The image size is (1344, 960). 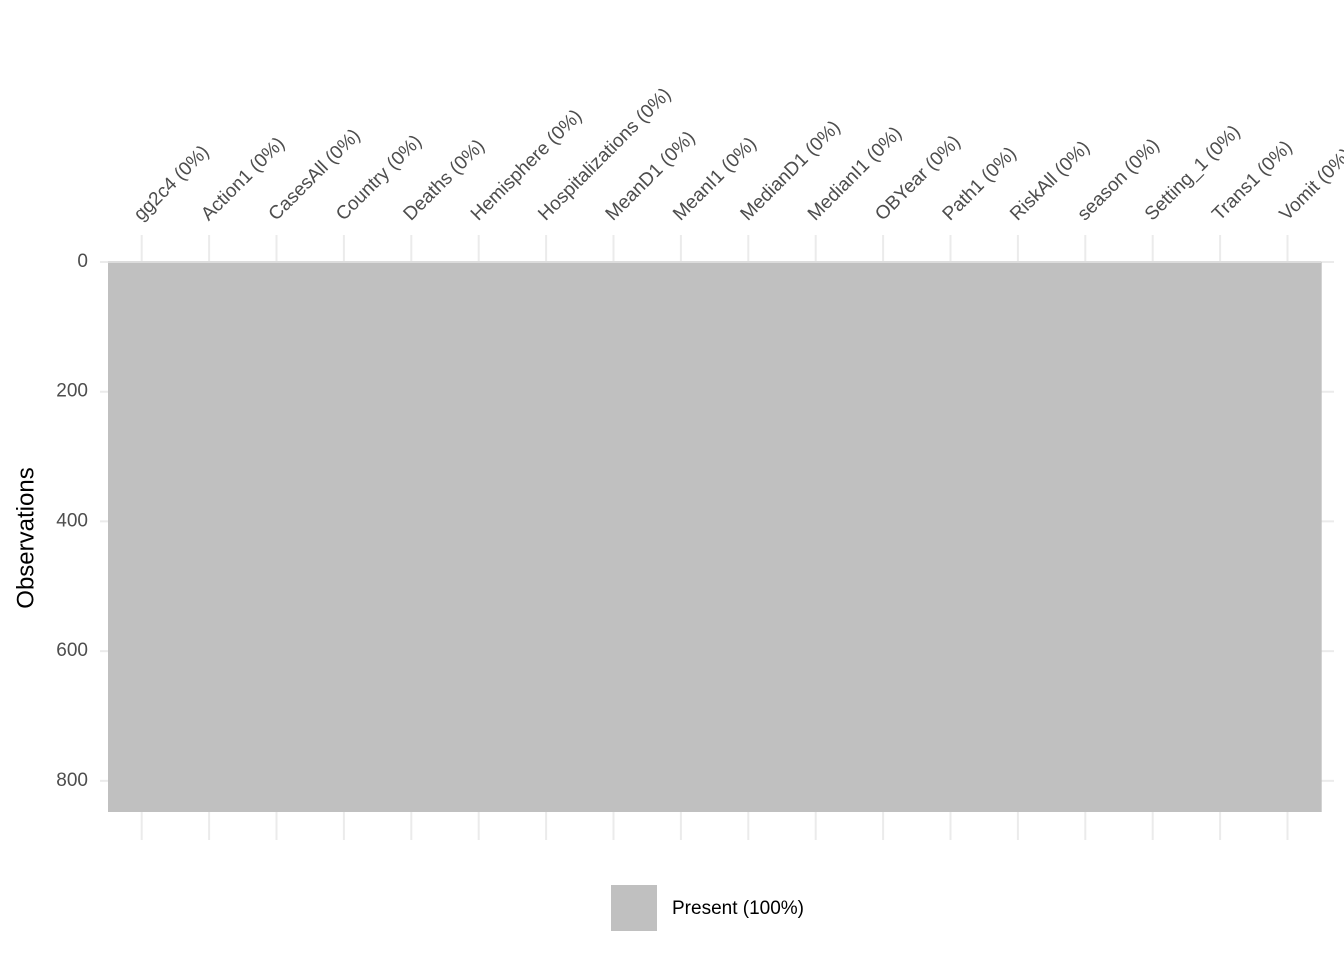 I want to click on x-tick-label: Hospitalizations (0%), so click(x=604, y=154).